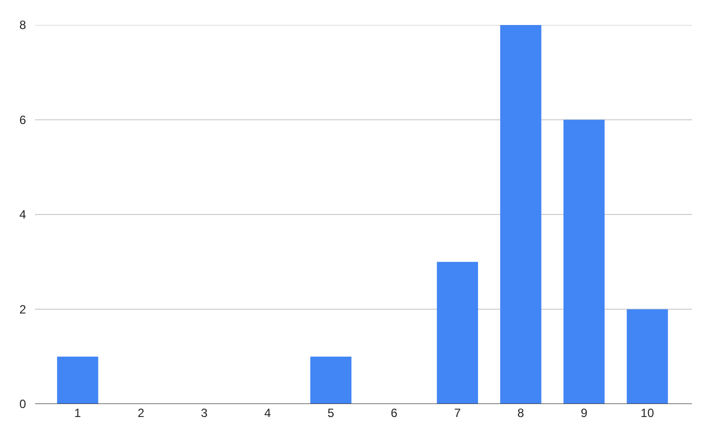 This screenshot has width=702, height=436. What do you see at coordinates (141, 413) in the screenshot?
I see `x-tick-label: 2` at bounding box center [141, 413].